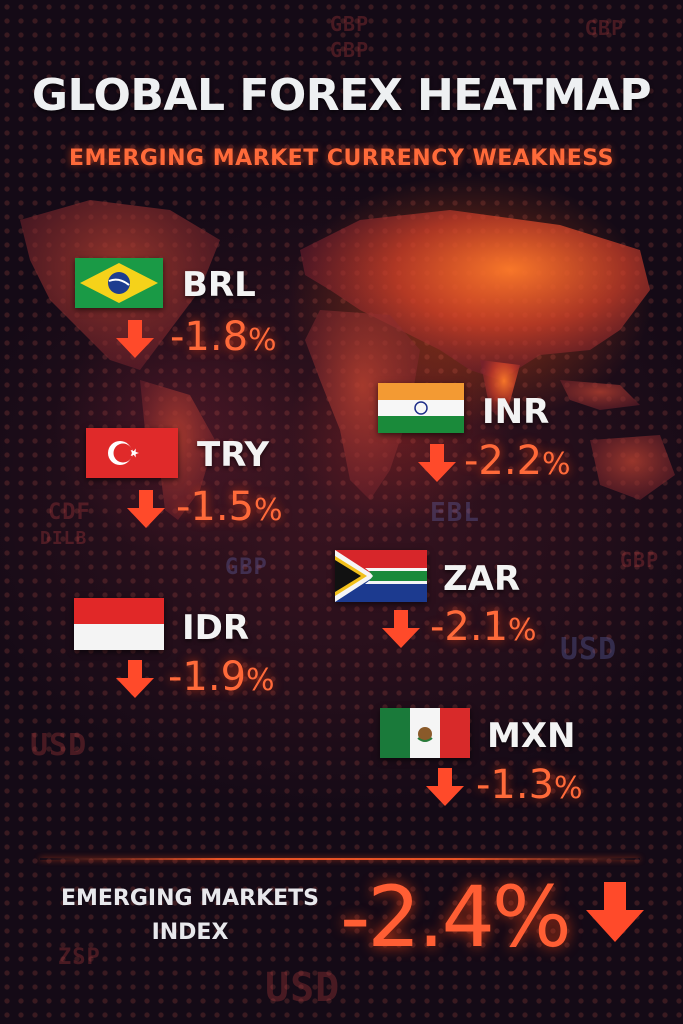  Describe the element at coordinates (483, 627) in the screenshot. I see `currency-change: -2.1%` at that location.